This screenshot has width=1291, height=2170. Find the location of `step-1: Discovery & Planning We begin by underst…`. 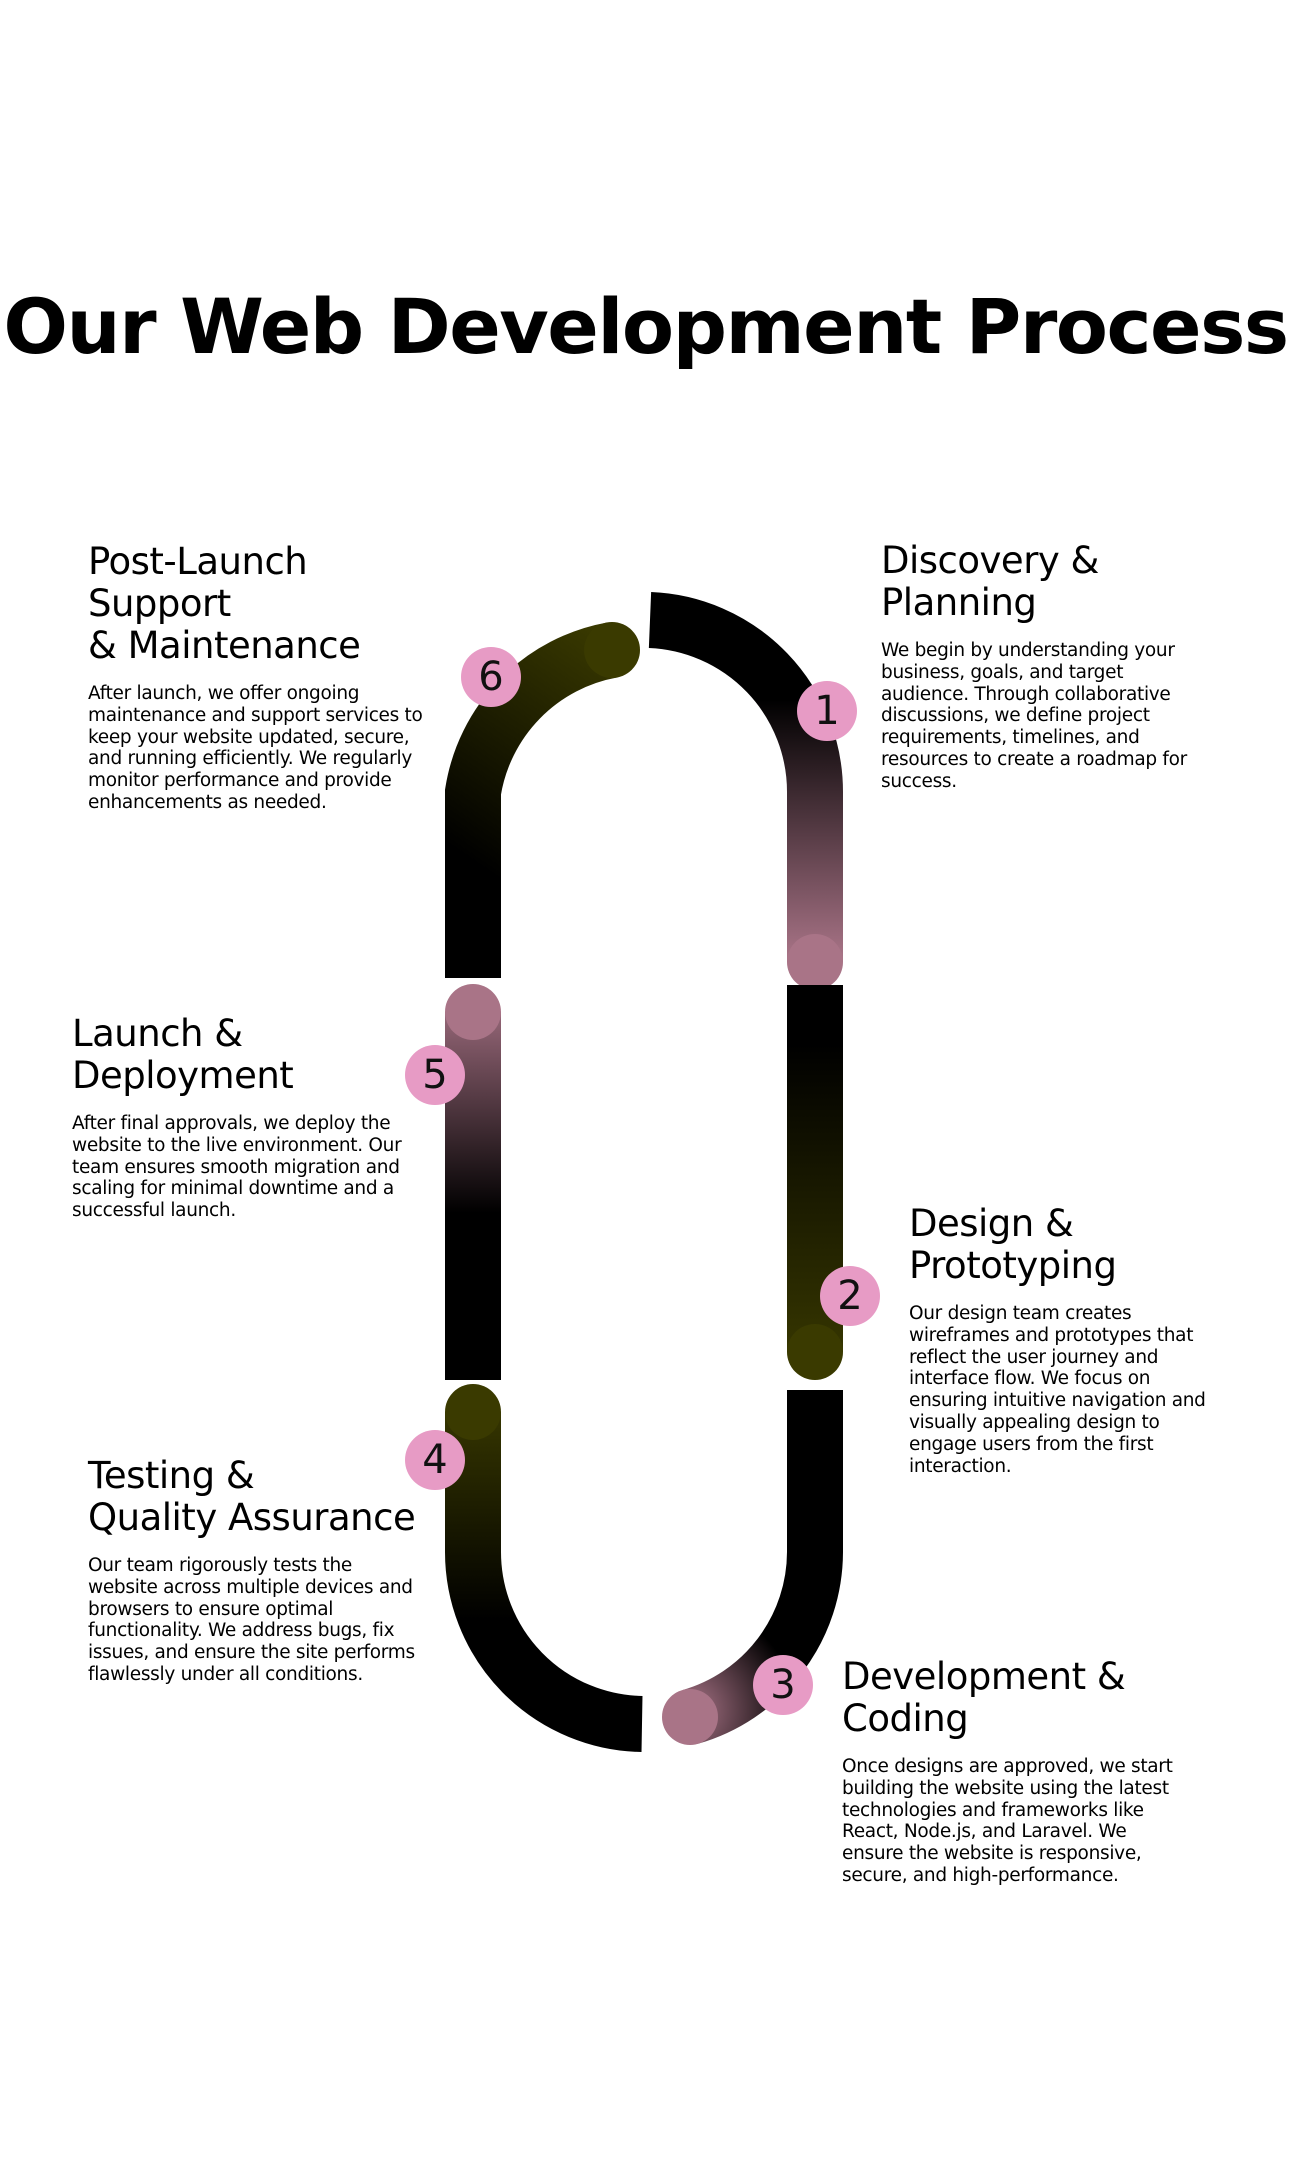

step-1: Discovery & Planning We begin by underst… is located at coordinates (1041, 666).